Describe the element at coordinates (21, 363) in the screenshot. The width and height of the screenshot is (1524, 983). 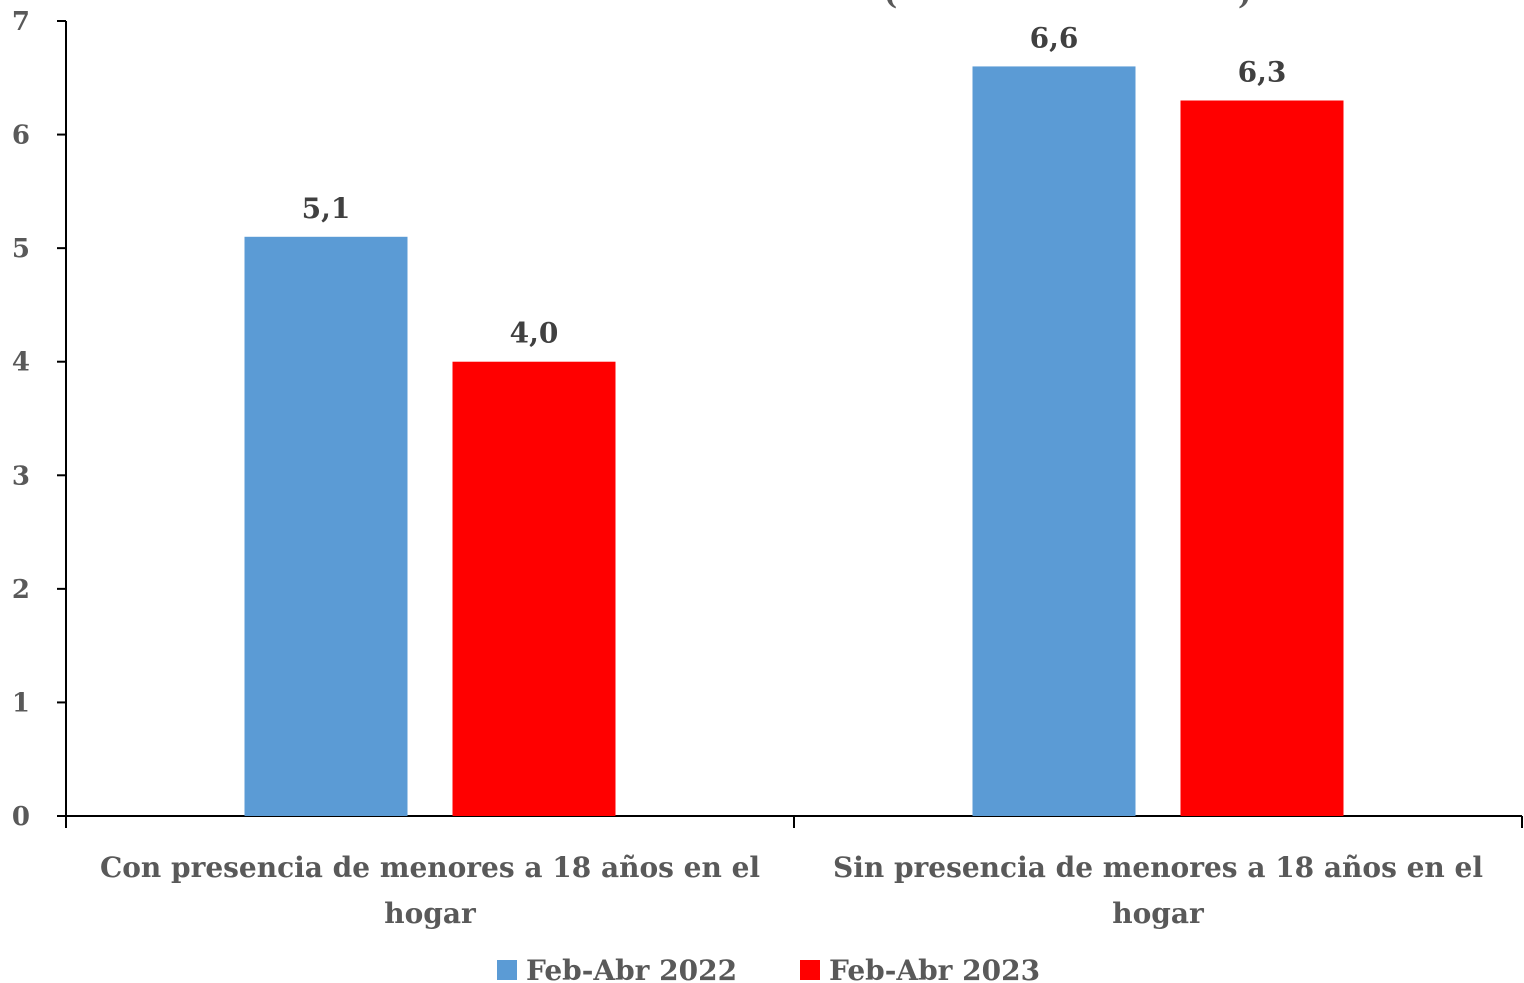
I see `y-tick-label: 4` at that location.